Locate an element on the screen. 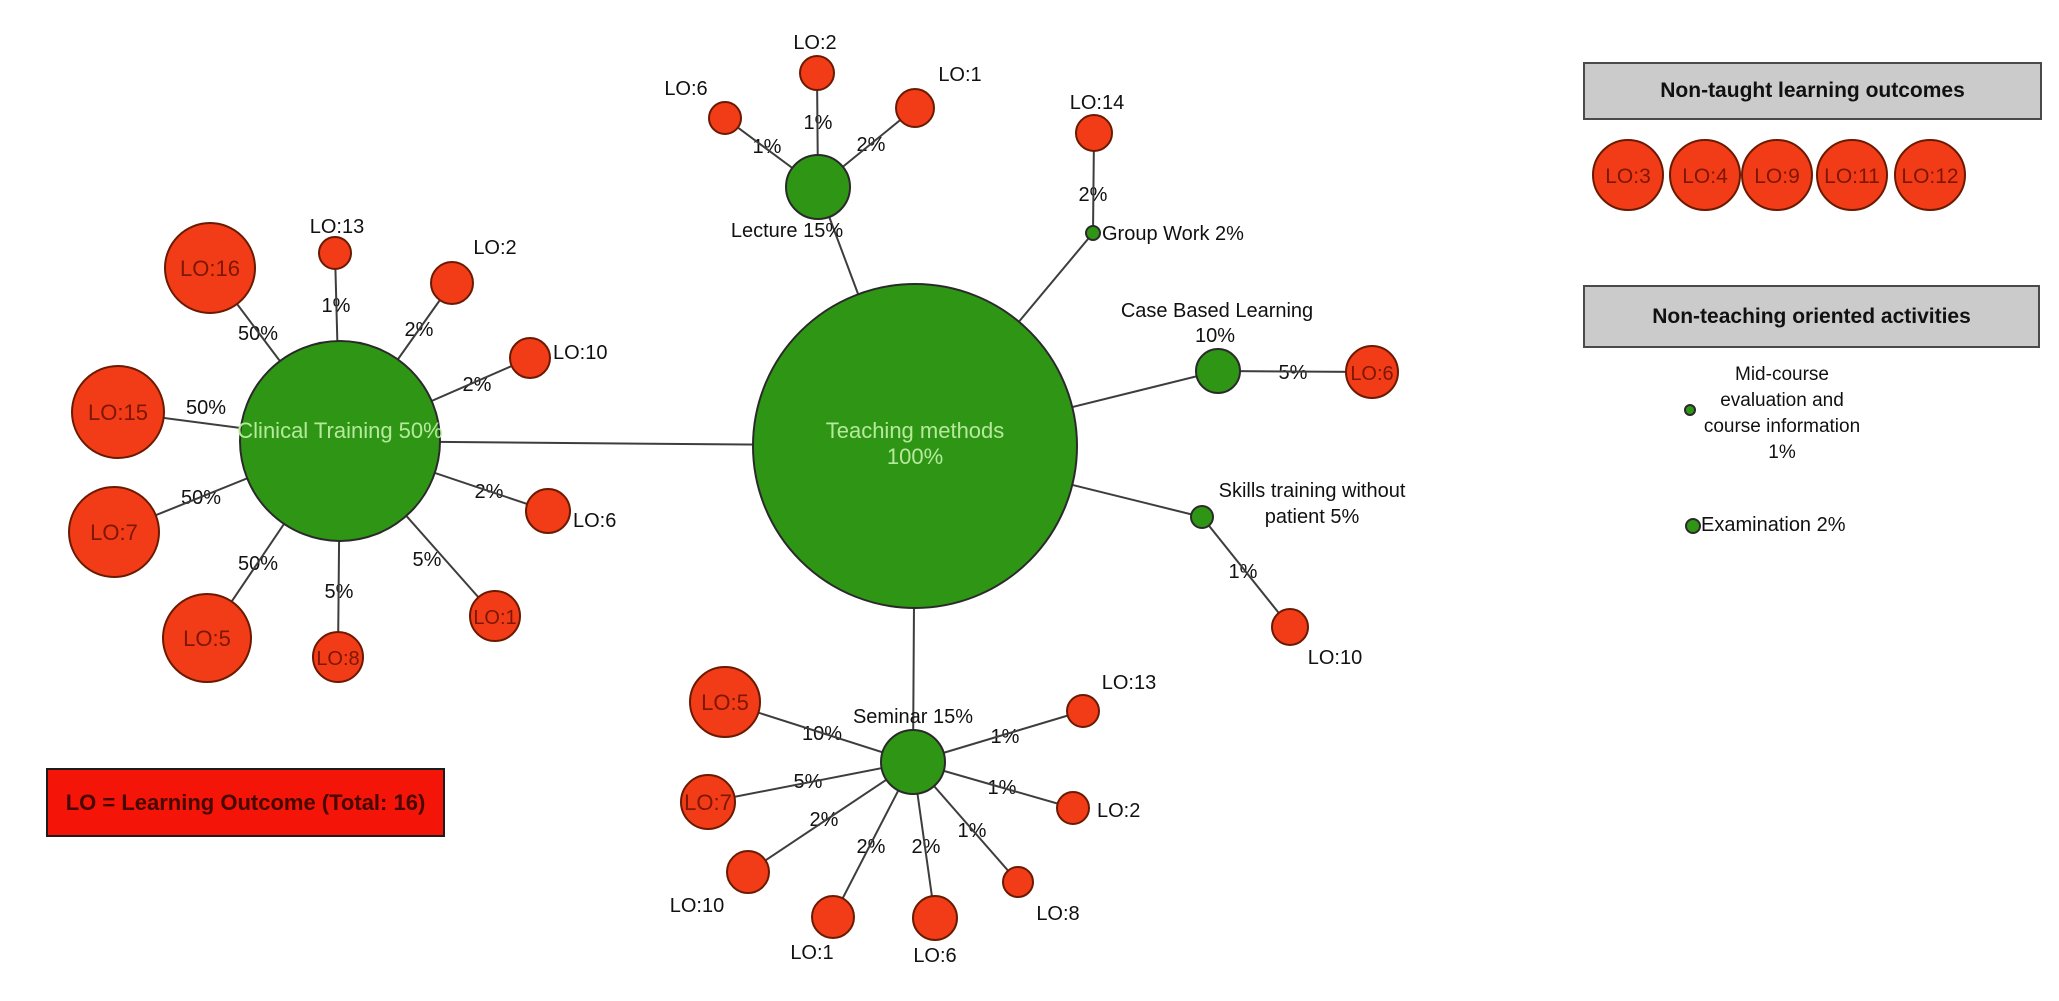  edge-label-clinical-ct-lo16: 50% is located at coordinates (258, 334).